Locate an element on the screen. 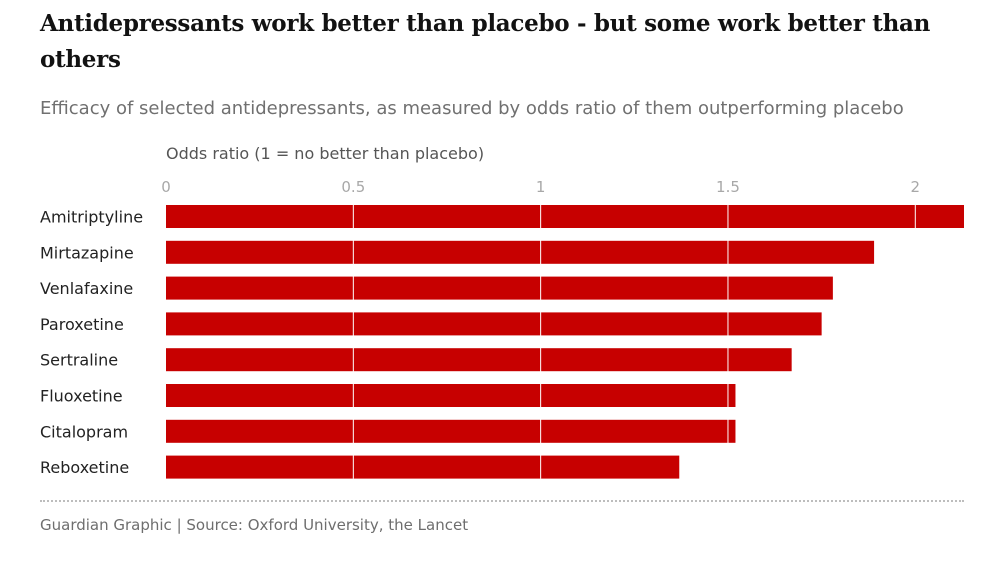 The image size is (1000, 582). bar-fluoxetine is located at coordinates (451, 395).